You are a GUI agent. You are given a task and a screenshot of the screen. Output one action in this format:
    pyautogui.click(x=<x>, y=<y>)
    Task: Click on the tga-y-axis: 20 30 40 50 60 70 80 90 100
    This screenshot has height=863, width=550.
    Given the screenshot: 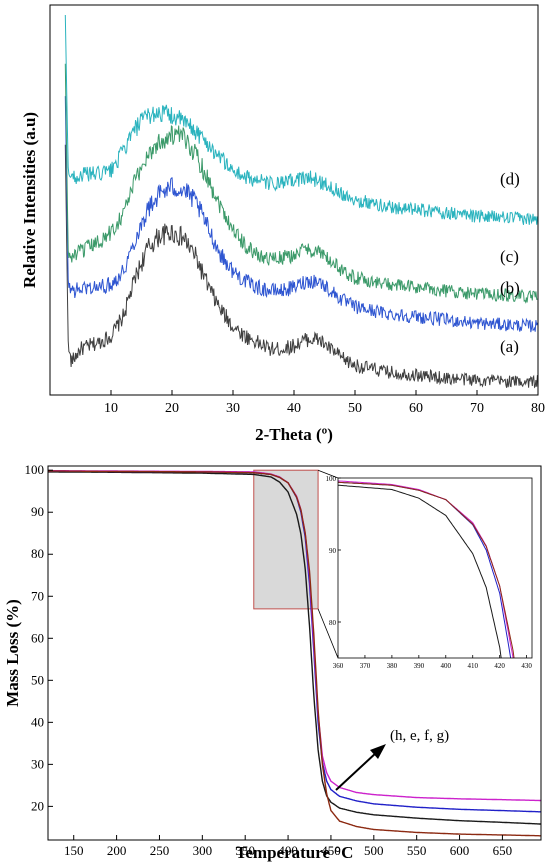 What is the action you would take?
    pyautogui.click(x=39, y=637)
    